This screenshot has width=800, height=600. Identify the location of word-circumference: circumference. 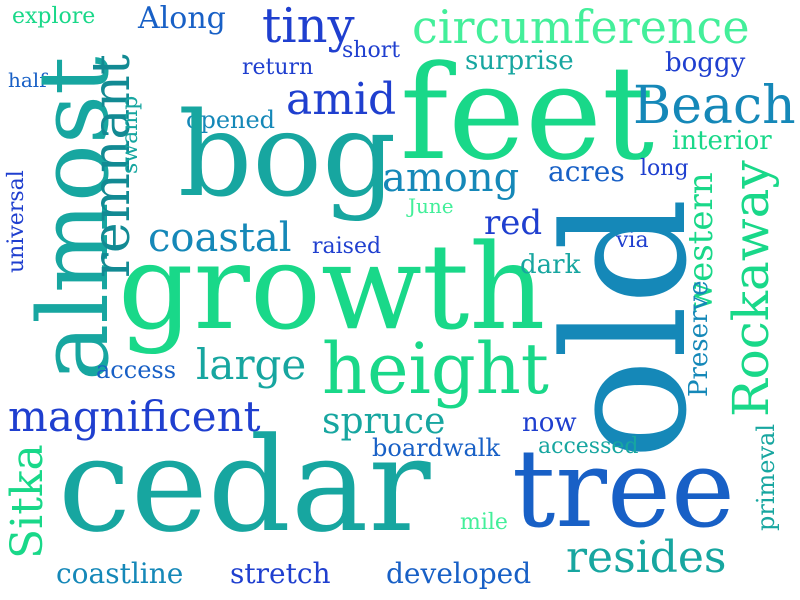
(581, 27).